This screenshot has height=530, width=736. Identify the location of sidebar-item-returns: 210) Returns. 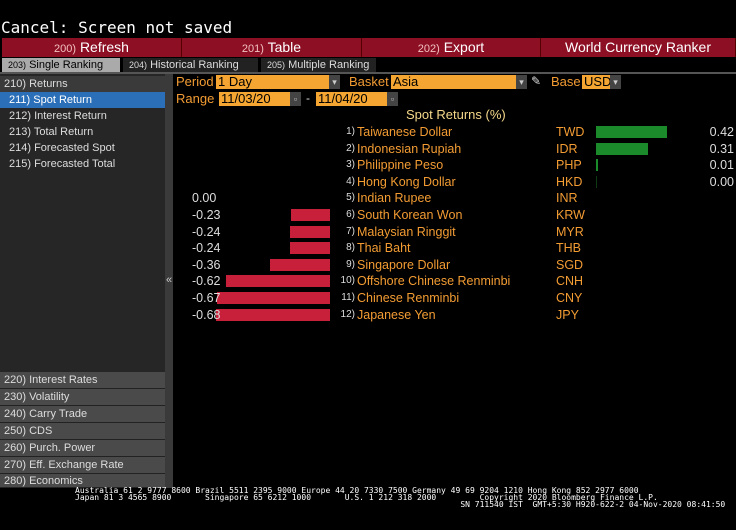
(82, 84).